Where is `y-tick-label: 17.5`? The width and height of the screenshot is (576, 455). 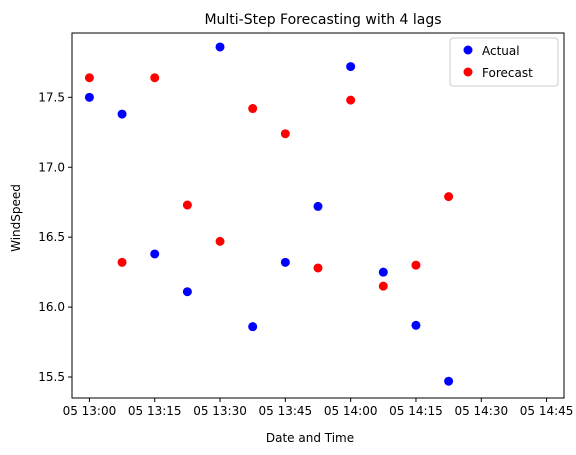 y-tick-label: 17.5 is located at coordinates (51, 97).